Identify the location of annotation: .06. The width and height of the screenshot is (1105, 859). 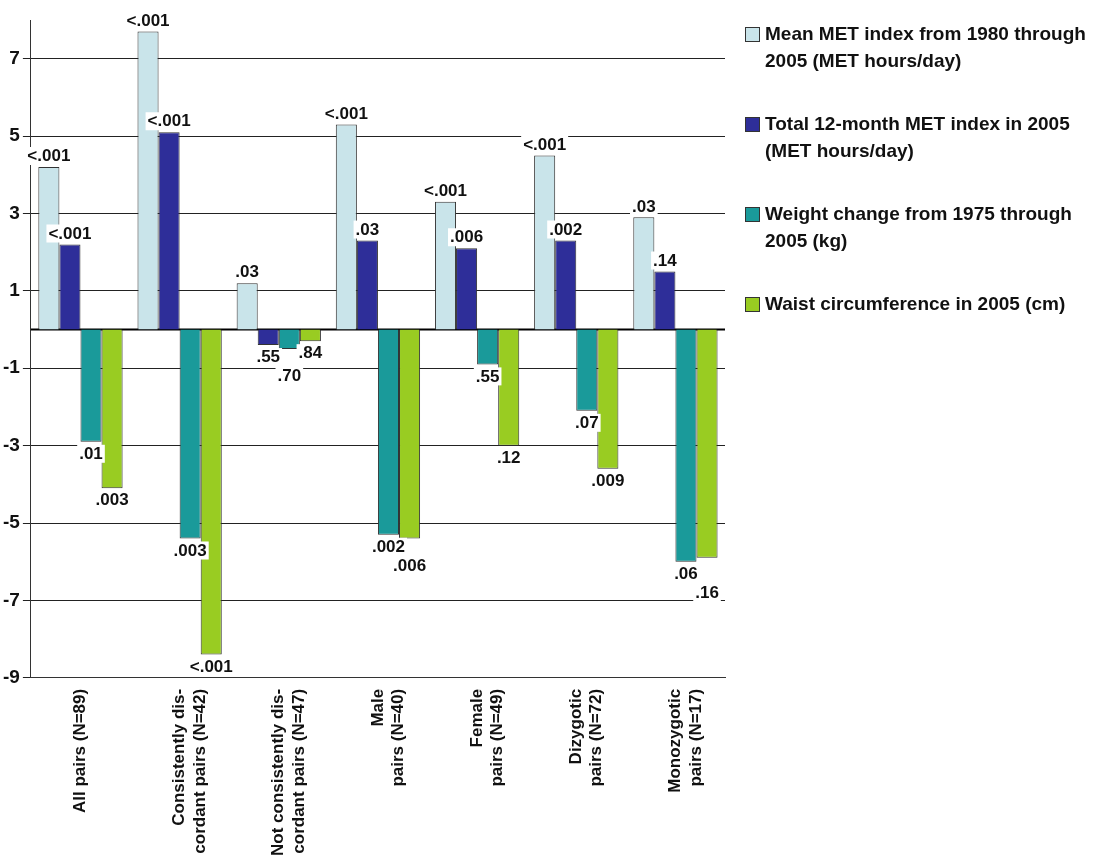
(686, 573).